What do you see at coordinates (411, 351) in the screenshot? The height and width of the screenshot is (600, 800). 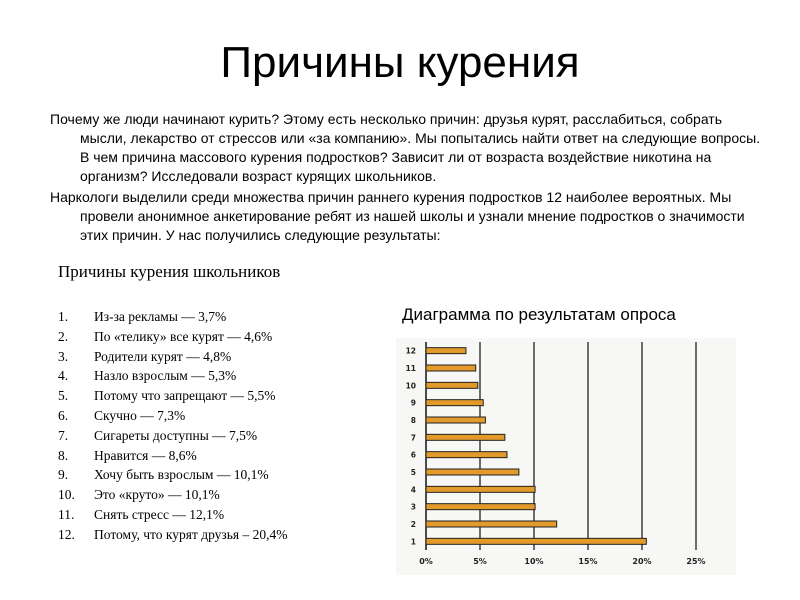 I see `y-tick-label: 12` at bounding box center [411, 351].